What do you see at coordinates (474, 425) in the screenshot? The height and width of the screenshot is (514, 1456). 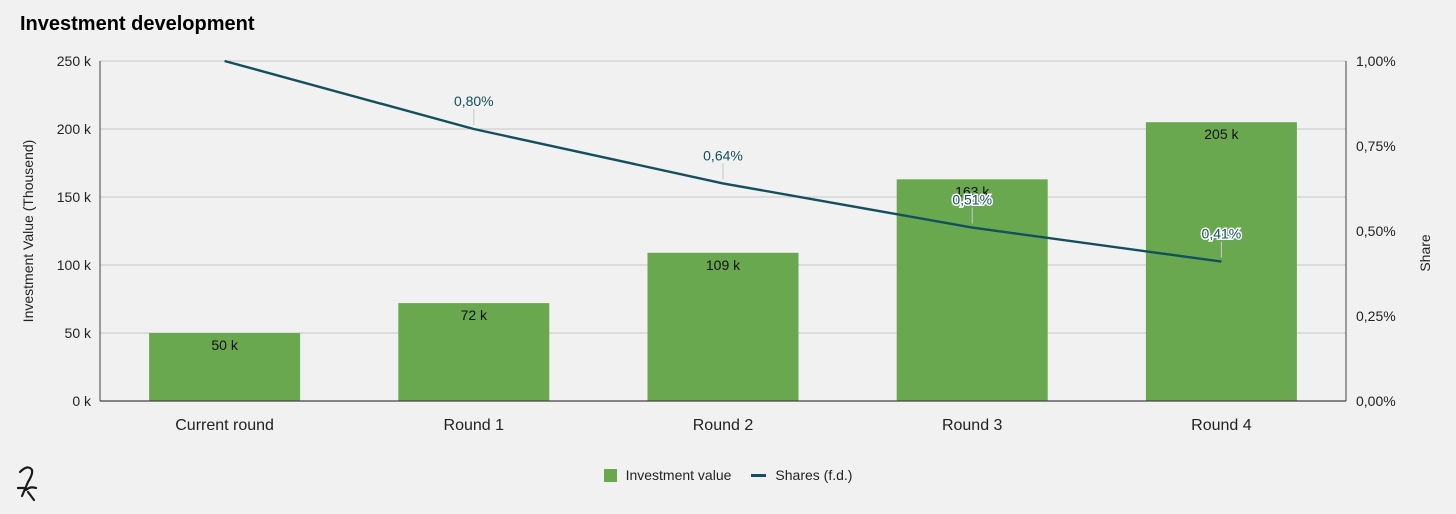 I see `x-tick-label: Round 1` at bounding box center [474, 425].